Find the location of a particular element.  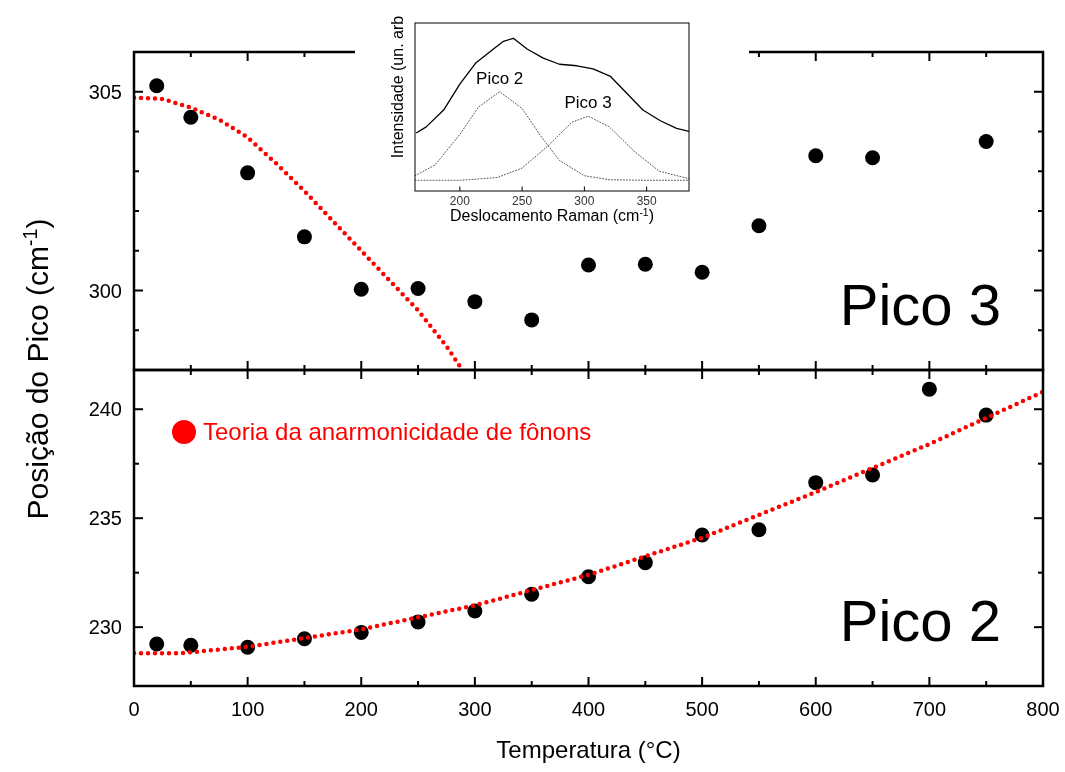

x-tick-label: 600 is located at coordinates (816, 709).